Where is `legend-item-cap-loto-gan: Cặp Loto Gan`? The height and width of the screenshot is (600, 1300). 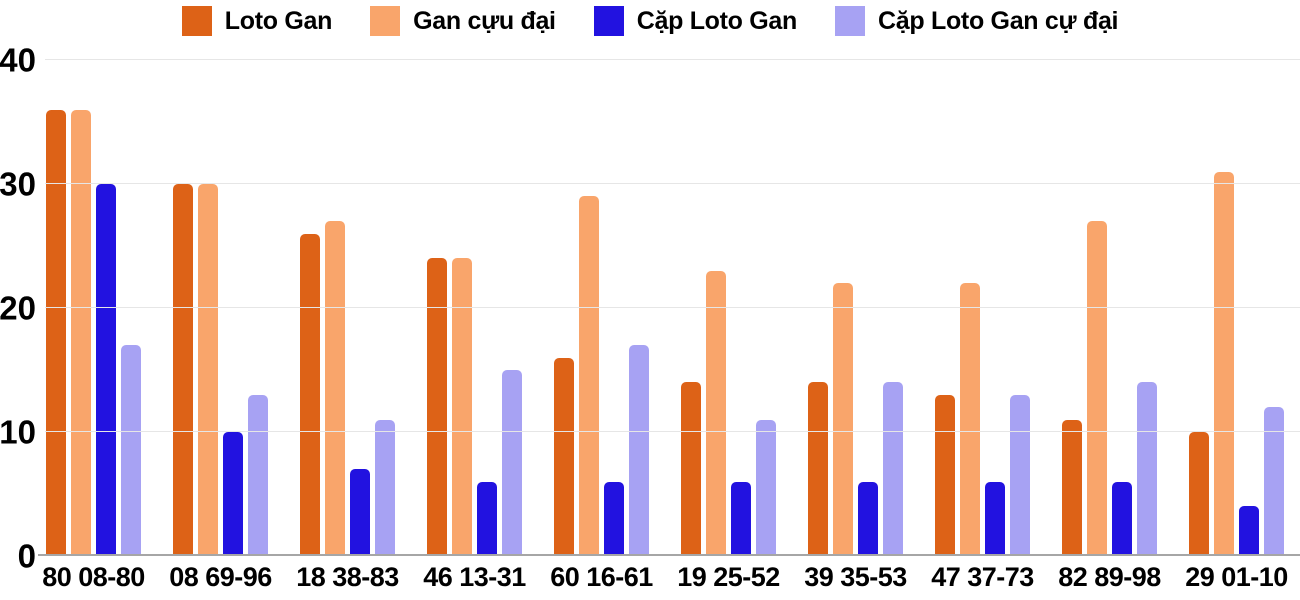
legend-item-cap-loto-gan: Cặp Loto Gan is located at coordinates (695, 21).